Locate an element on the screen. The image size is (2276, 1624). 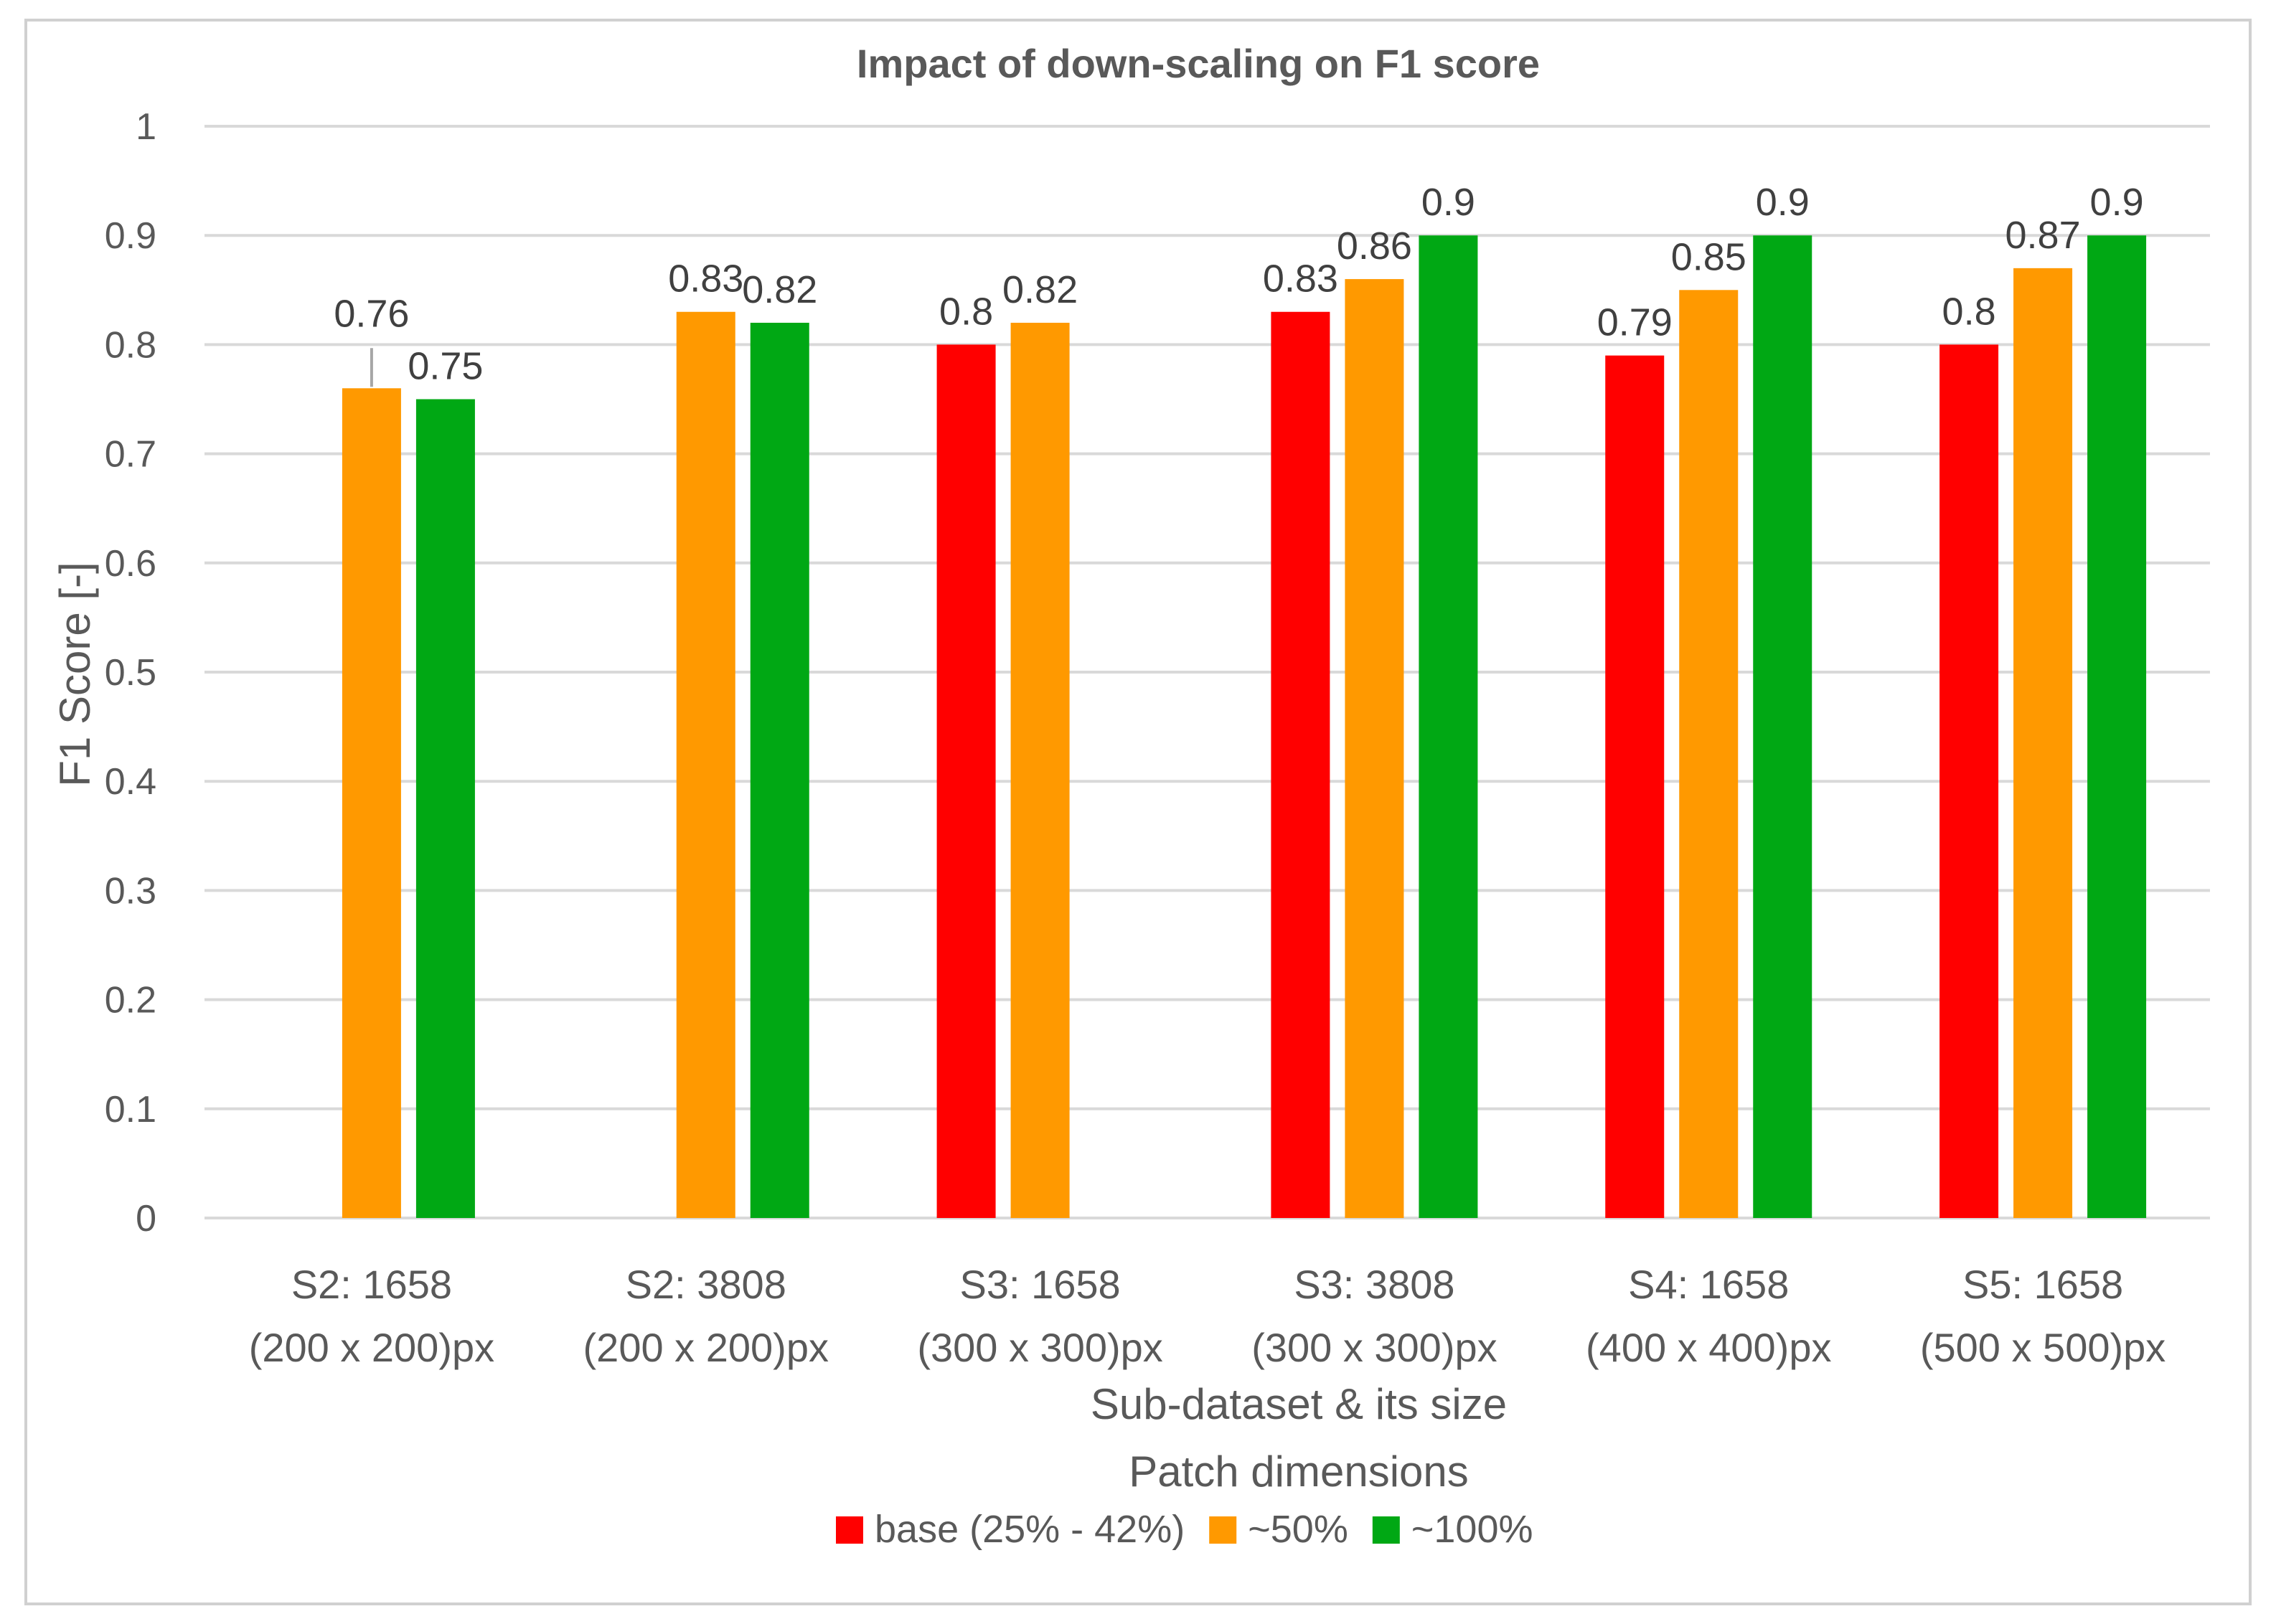
y-tick-label: 0.2 is located at coordinates (131, 1000).